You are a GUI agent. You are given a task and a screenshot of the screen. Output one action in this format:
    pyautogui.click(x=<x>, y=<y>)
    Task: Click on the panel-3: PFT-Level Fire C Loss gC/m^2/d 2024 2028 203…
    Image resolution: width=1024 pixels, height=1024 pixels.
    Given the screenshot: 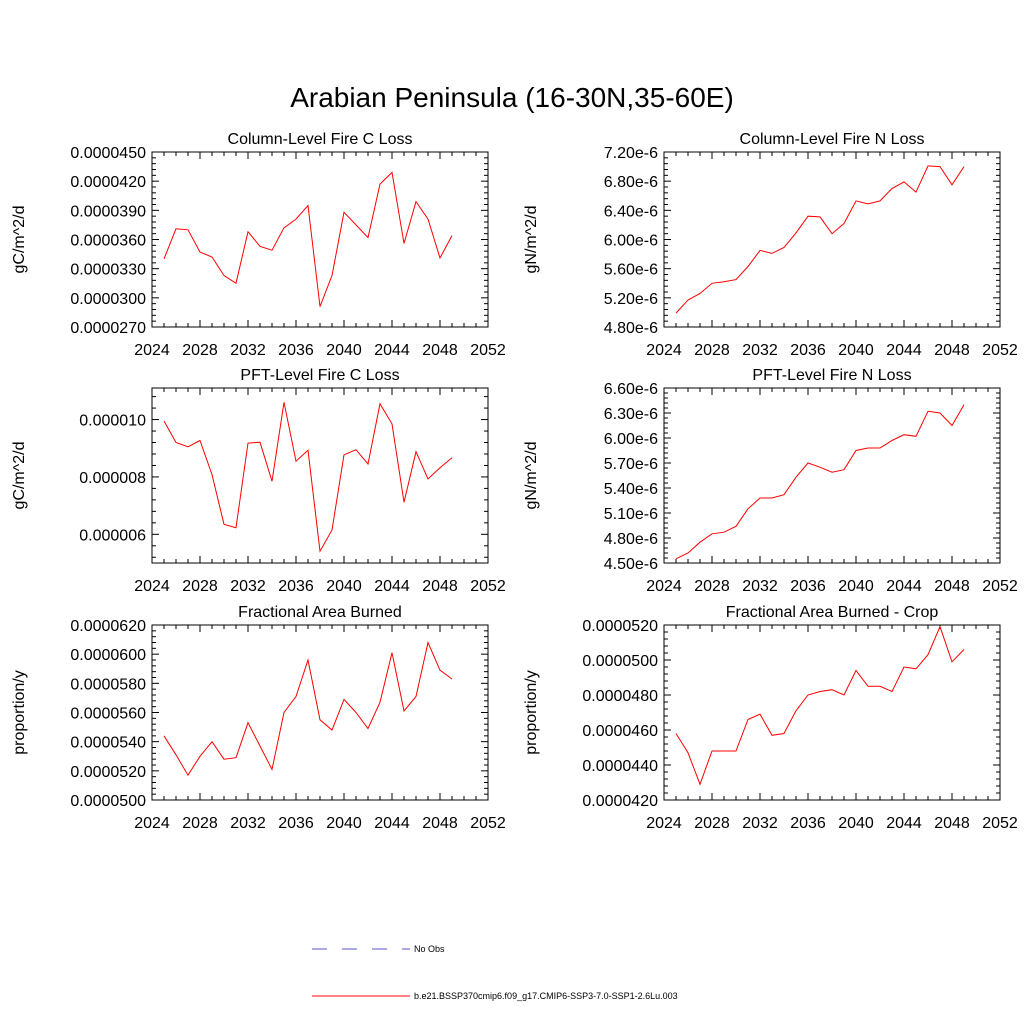 What is the action you would take?
    pyautogui.click(x=258, y=481)
    